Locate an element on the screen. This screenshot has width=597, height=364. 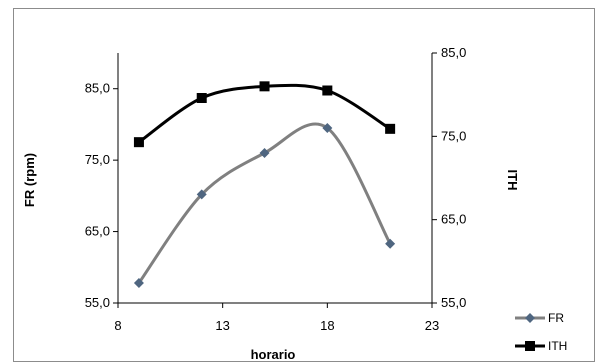
y-tick-label-left: 75,0 is located at coordinates (97, 159).